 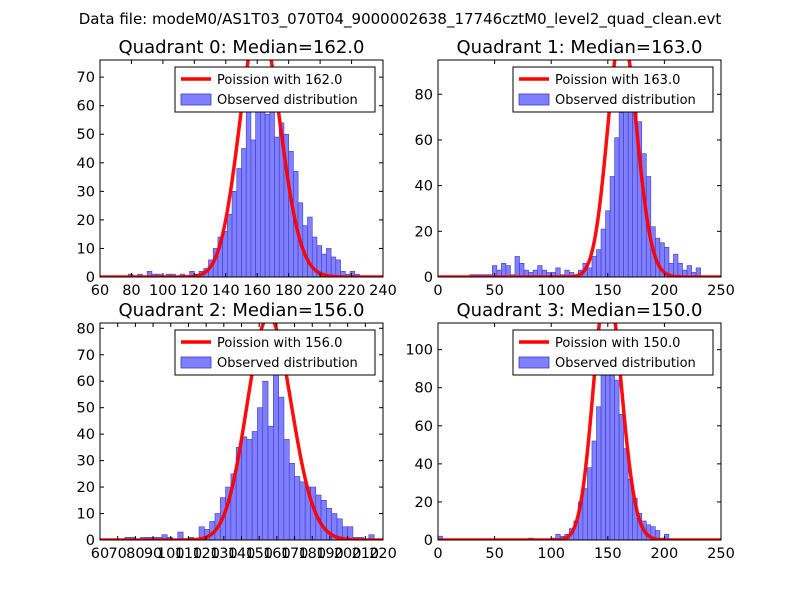 What do you see at coordinates (295, 554) in the screenshot?
I see `x-tick-label: 170` at bounding box center [295, 554].